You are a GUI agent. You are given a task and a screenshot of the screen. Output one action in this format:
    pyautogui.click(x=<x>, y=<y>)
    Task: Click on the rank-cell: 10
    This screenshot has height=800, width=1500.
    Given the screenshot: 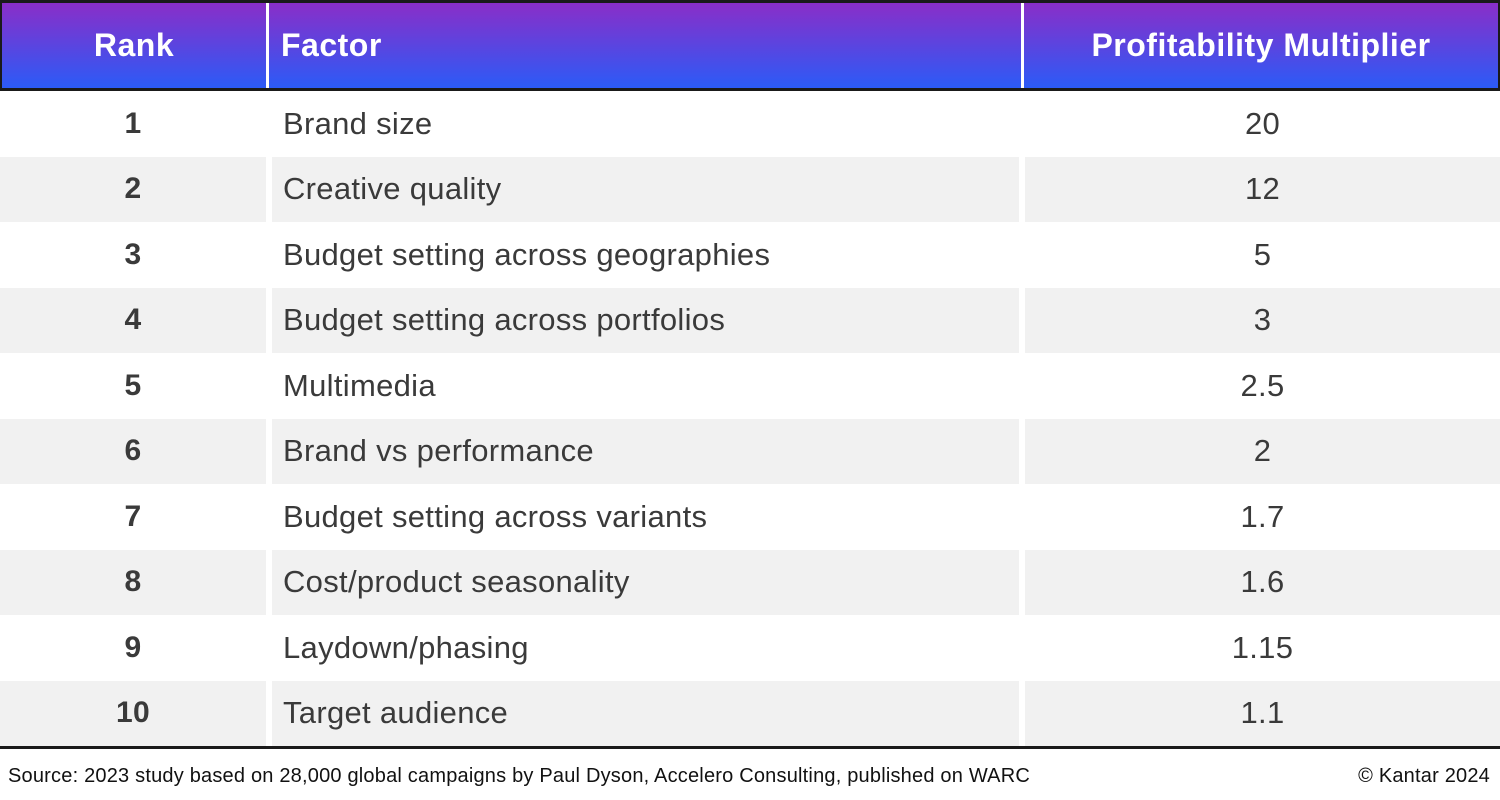 What is the action you would take?
    pyautogui.click(x=133, y=713)
    